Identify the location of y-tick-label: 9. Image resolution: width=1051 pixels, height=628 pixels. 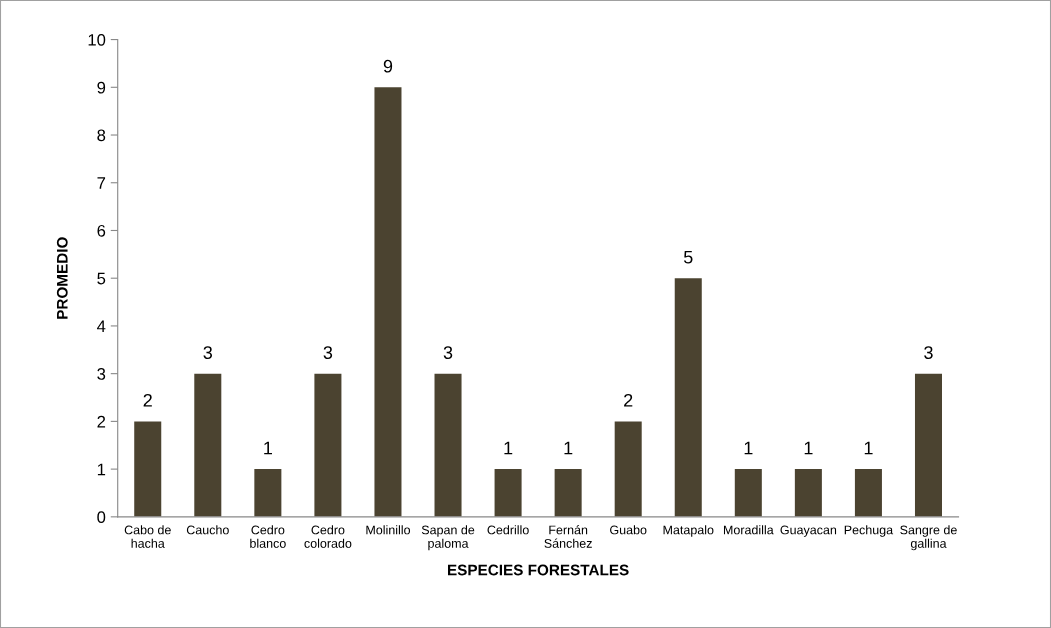
(101, 87).